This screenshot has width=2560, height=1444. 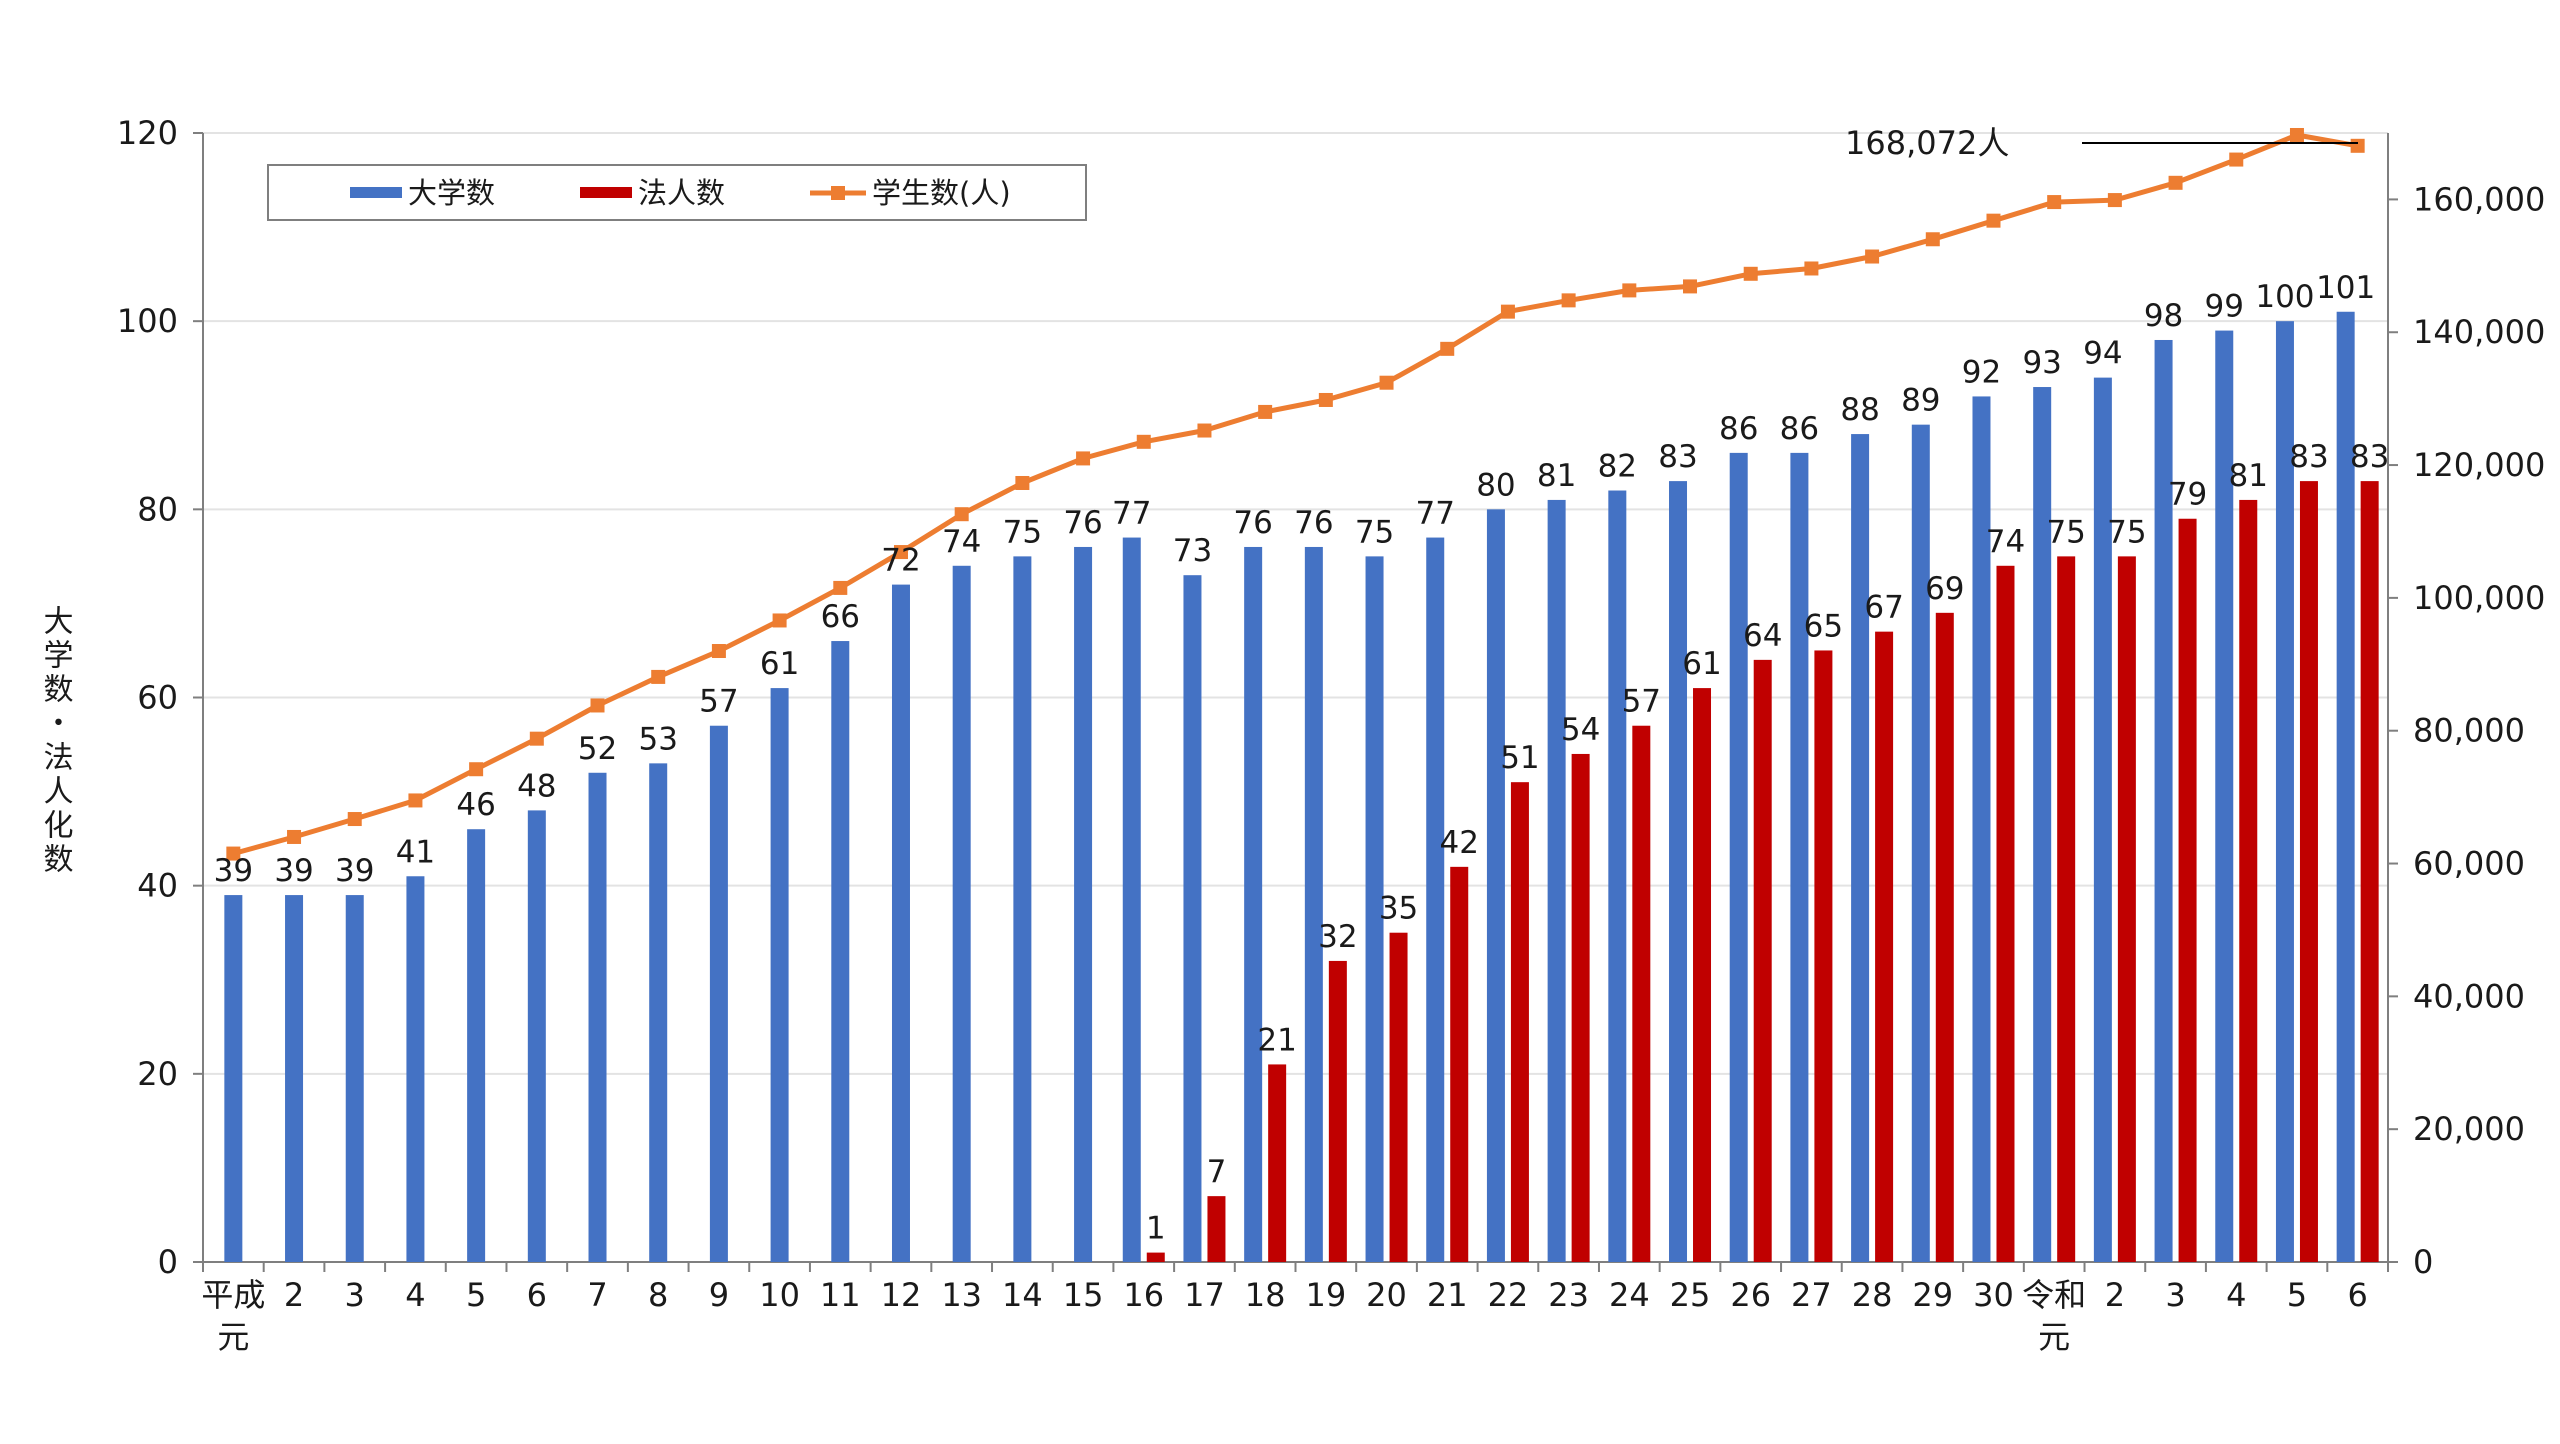 I want to click on data-label-universities: 57, so click(x=718, y=702).